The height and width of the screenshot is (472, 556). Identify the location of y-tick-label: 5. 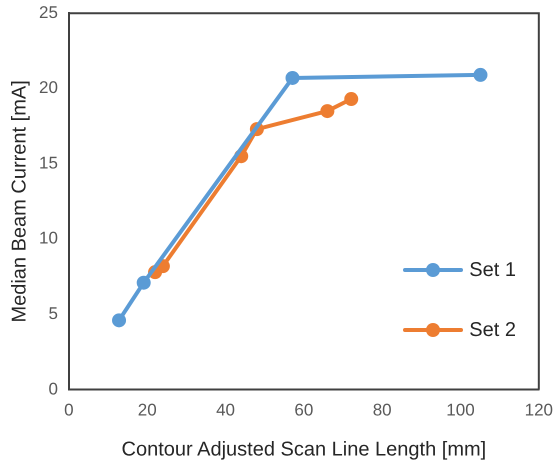
(53, 314).